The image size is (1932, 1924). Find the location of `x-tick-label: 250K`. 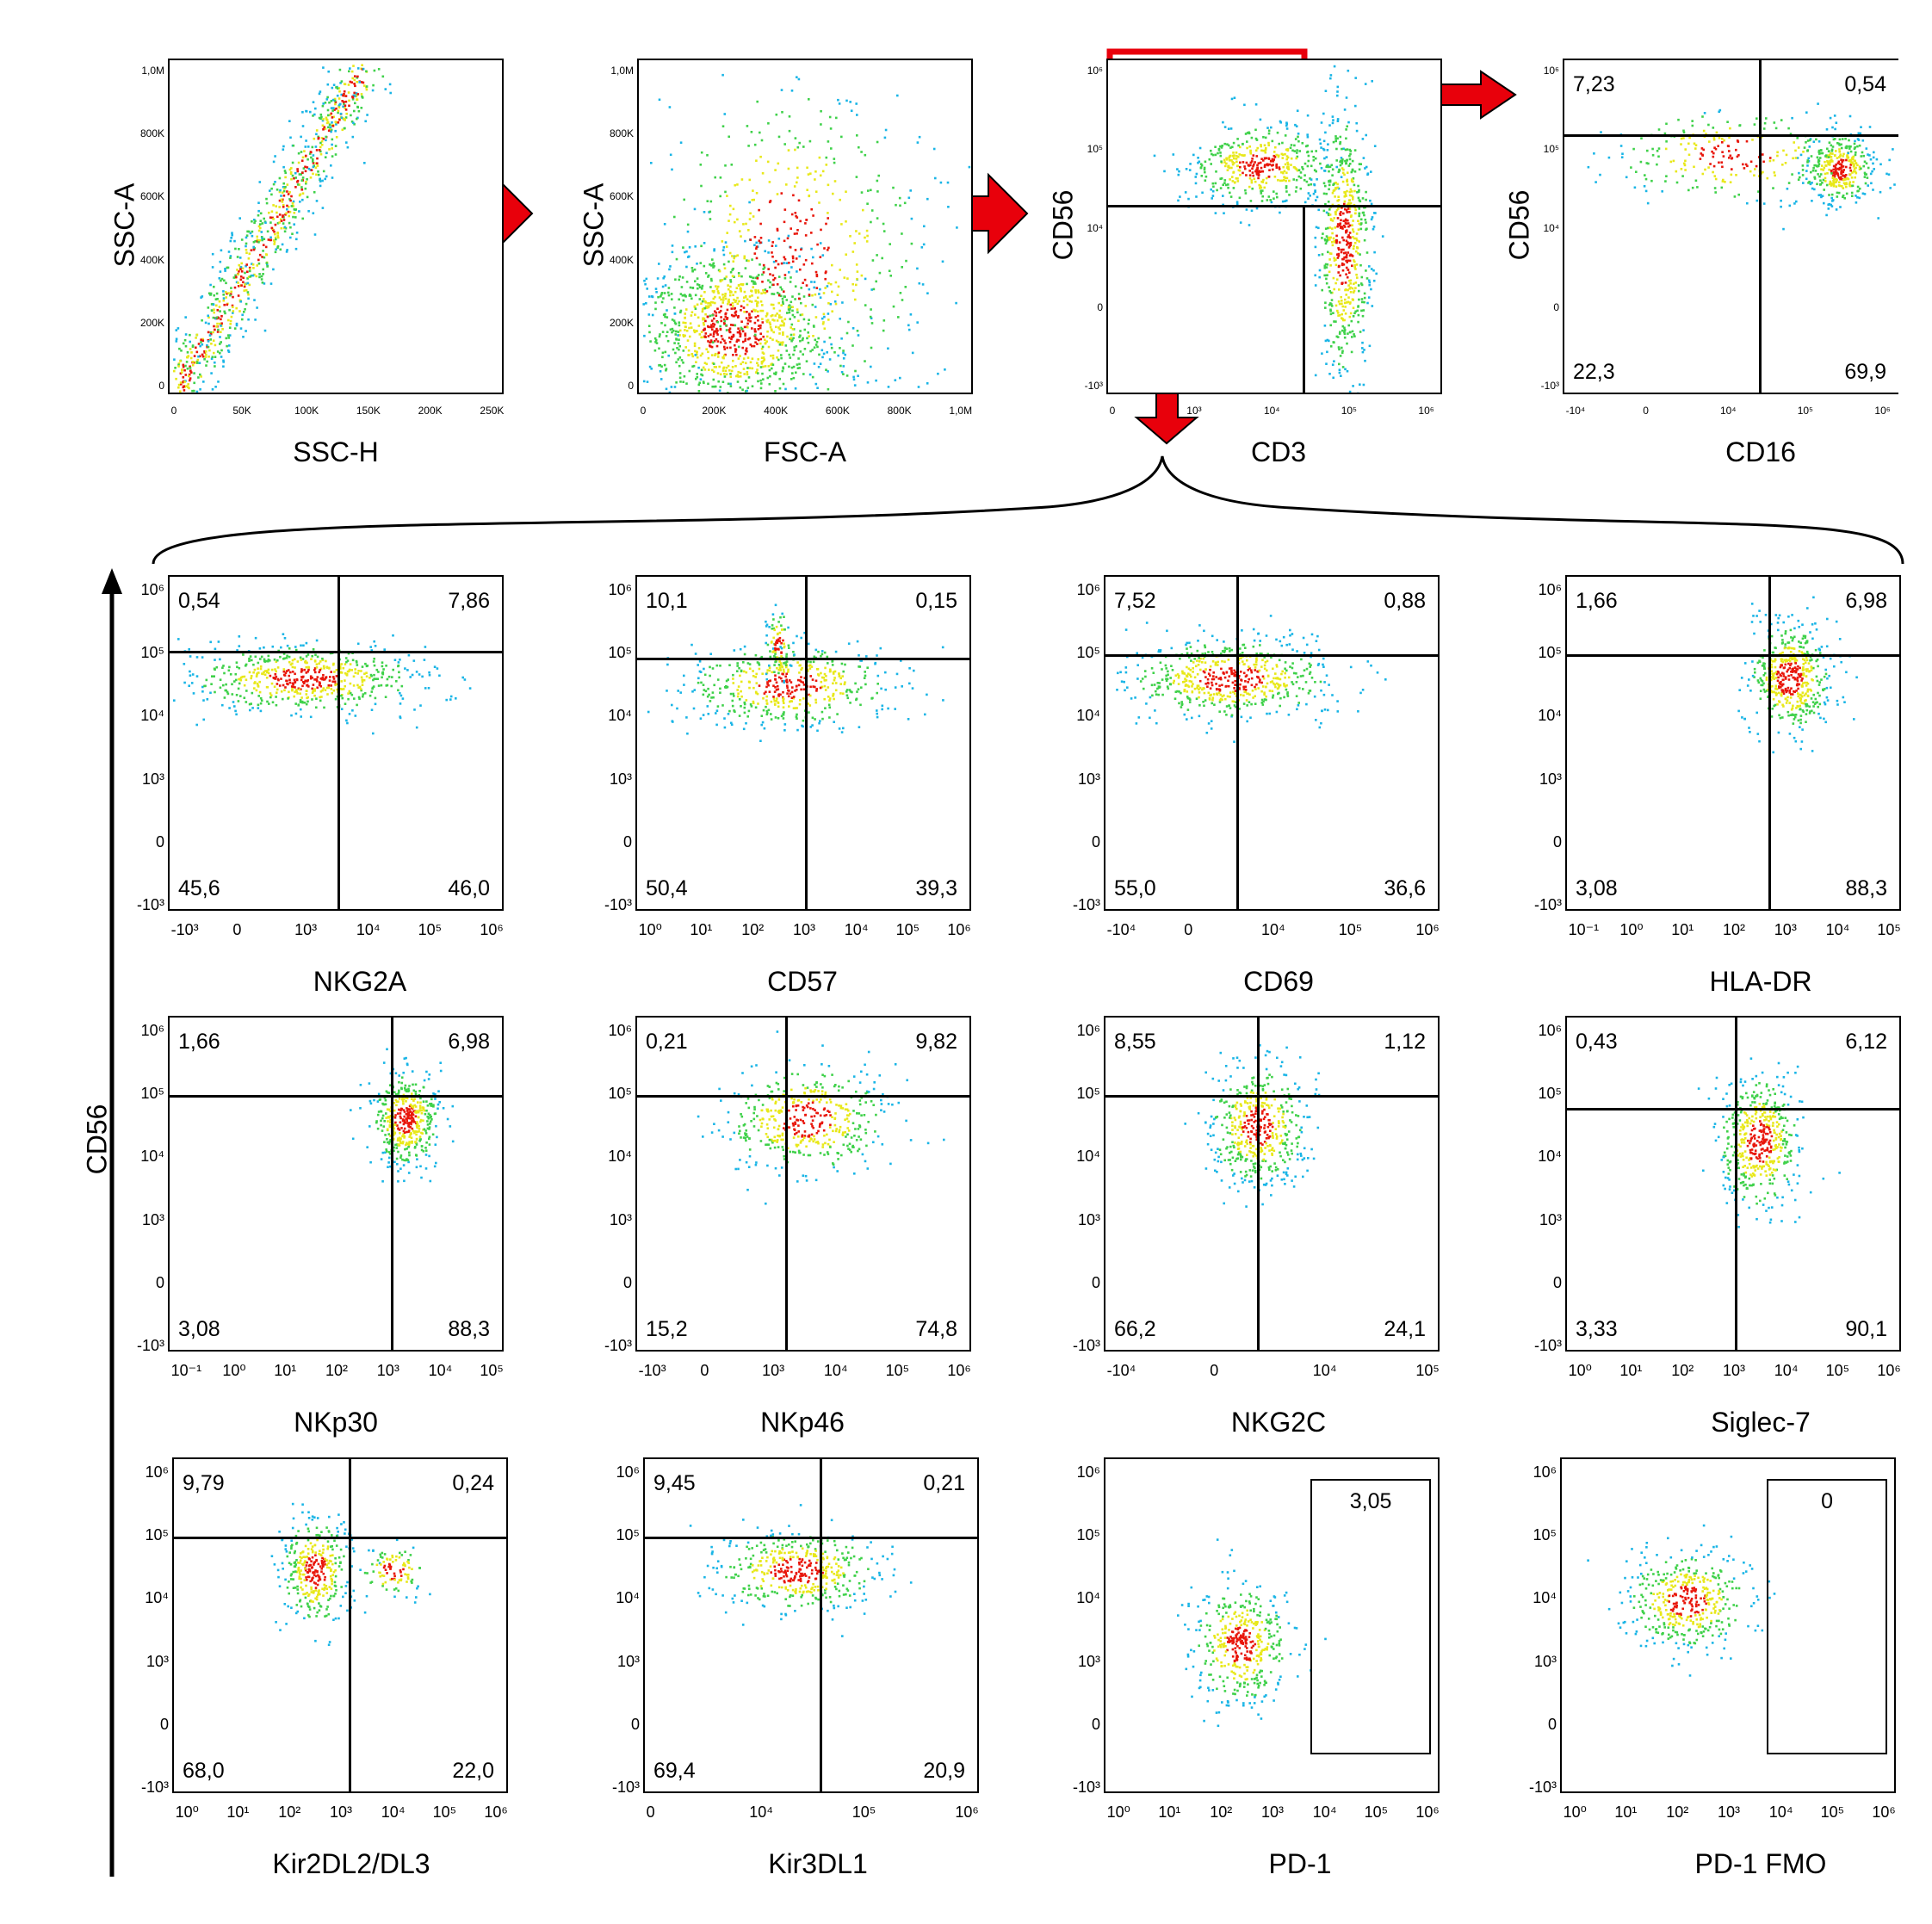

x-tick-label: 250K is located at coordinates (492, 411).